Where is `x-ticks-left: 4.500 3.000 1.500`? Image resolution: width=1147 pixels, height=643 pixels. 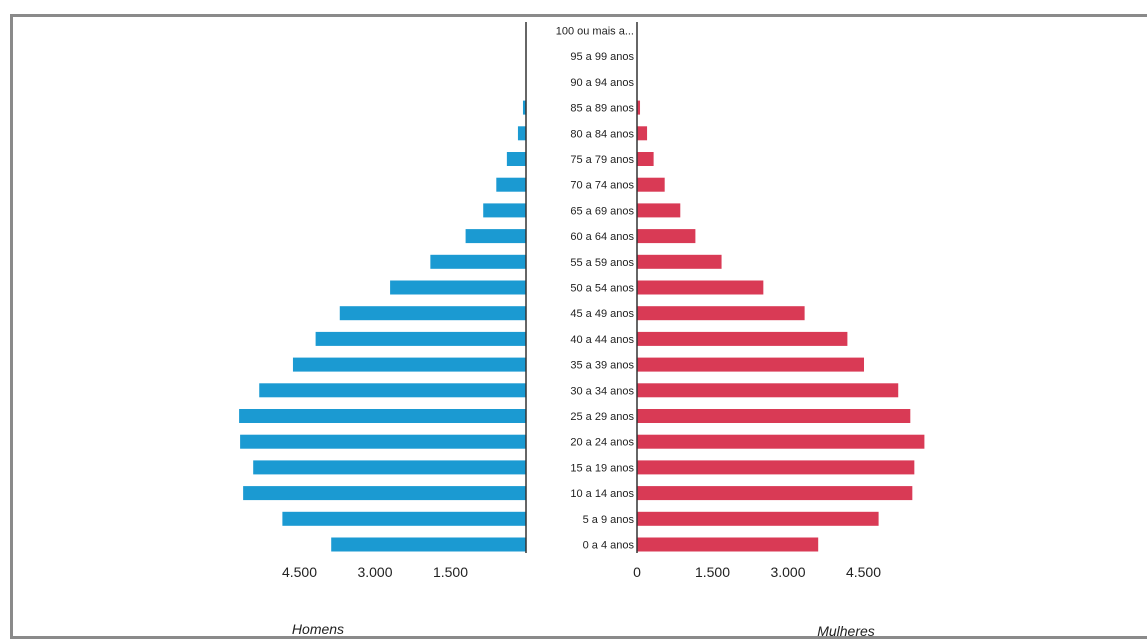
x-ticks-left: 4.500 3.000 1.500 is located at coordinates (375, 572).